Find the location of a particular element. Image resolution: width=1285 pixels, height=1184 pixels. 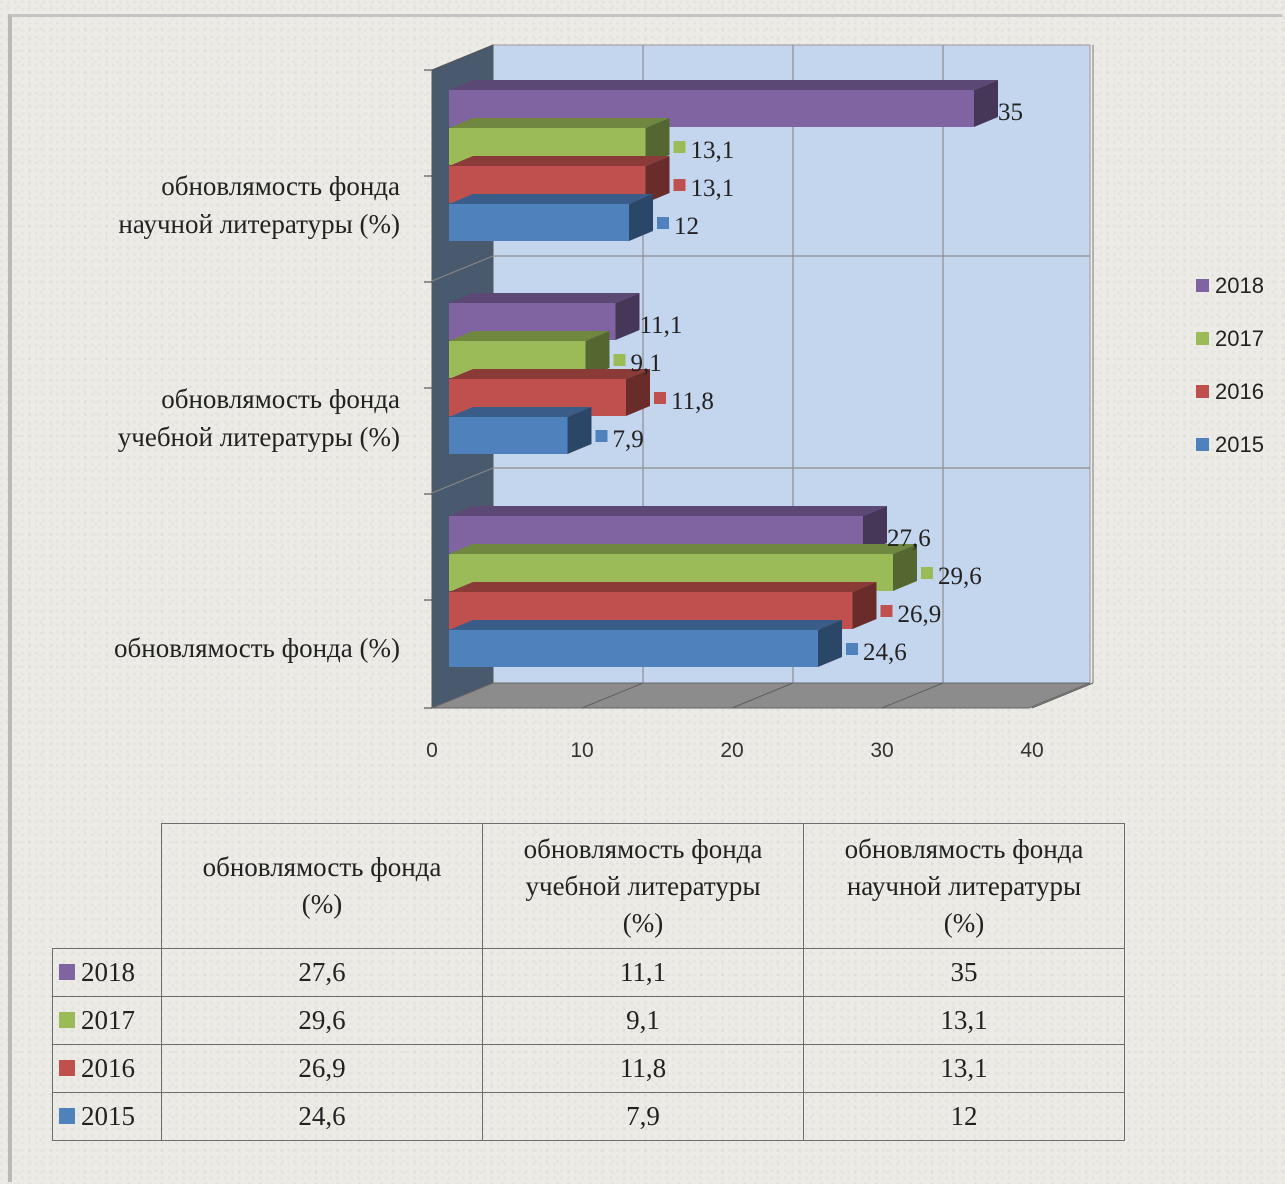

table-cell: 26,9 is located at coordinates (322, 1068).